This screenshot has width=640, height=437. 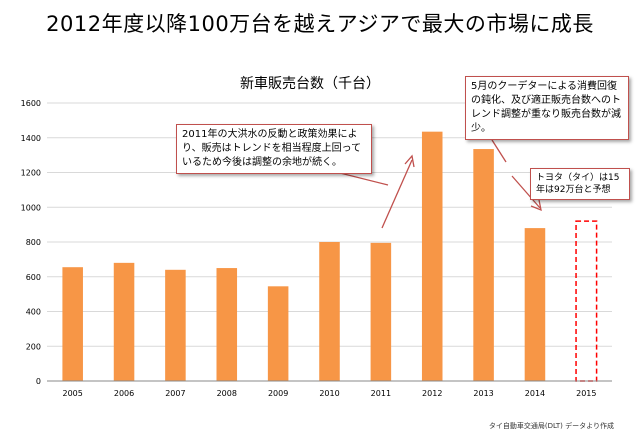 What do you see at coordinates (329, 311) in the screenshot?
I see `bar-2010` at bounding box center [329, 311].